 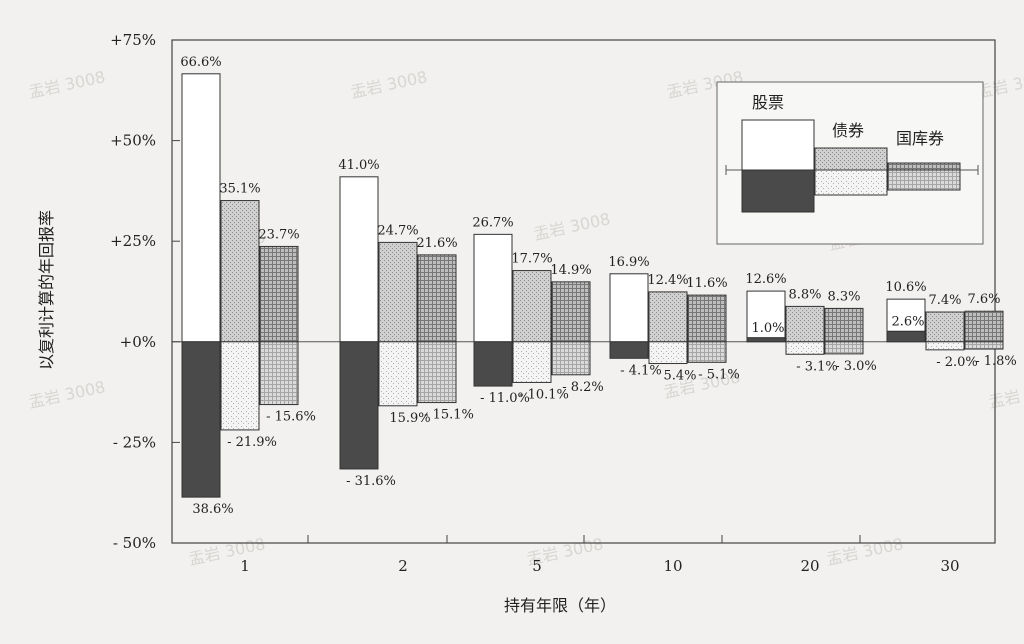 What do you see at coordinates (719, 374) in the screenshot?
I see `min-value-label: - 5.1%` at bounding box center [719, 374].